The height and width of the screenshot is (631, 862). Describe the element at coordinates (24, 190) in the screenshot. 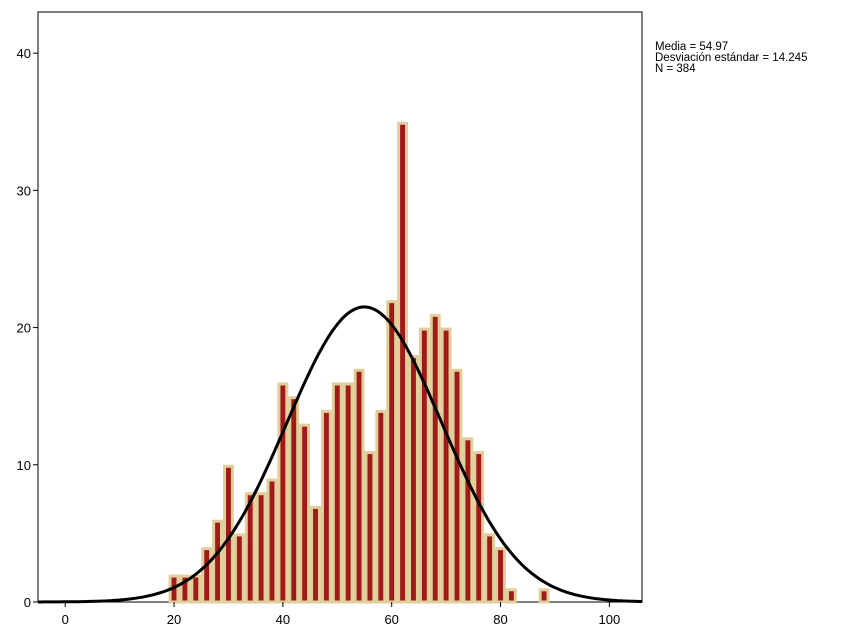

I see `y-tick-label: 30` at that location.